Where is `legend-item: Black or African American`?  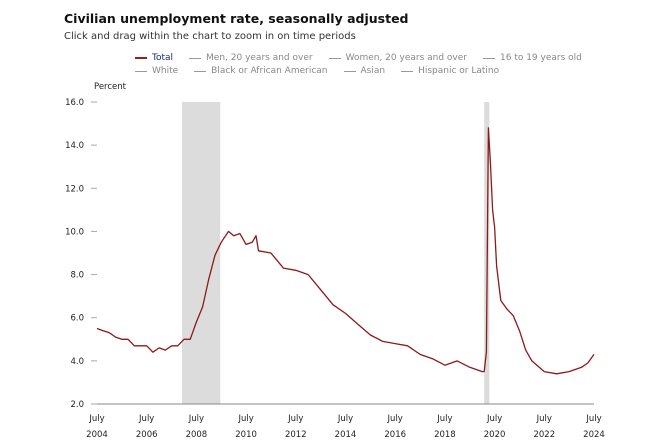 legend-item: Black or African American is located at coordinates (261, 71).